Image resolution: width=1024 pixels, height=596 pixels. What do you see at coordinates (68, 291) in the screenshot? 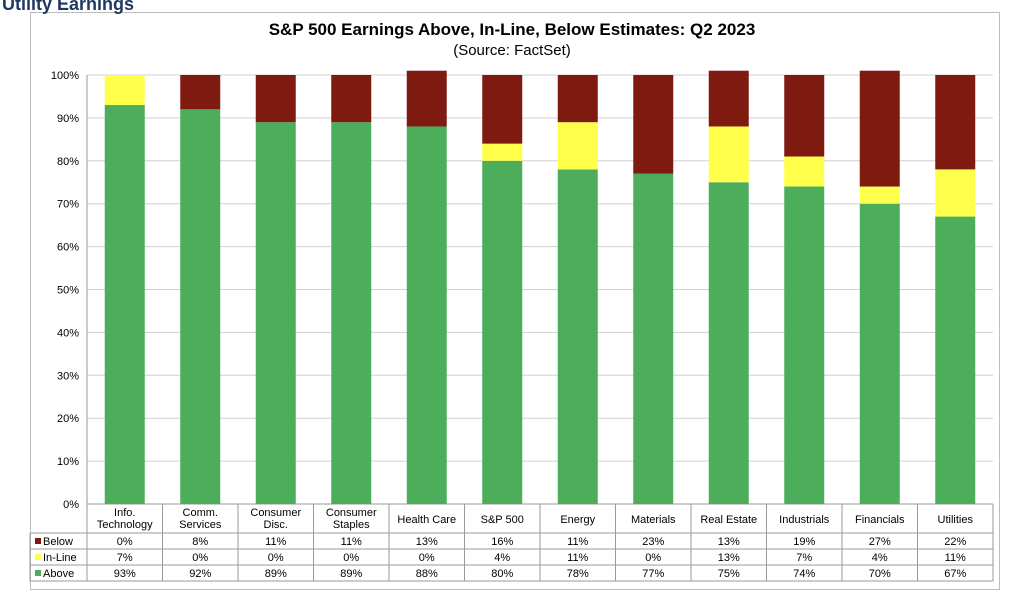
I see `y-tick-label: 50%` at bounding box center [68, 291].